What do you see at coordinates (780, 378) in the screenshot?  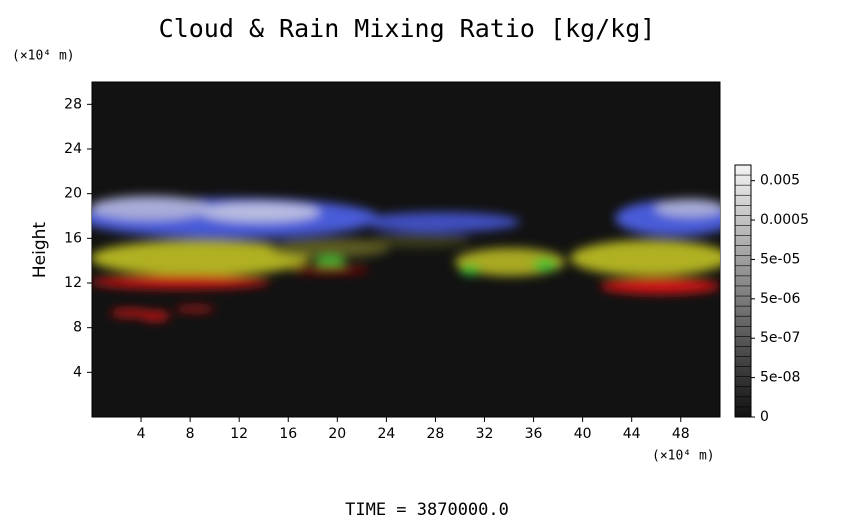 I see `colorbar-label: 5e-08` at bounding box center [780, 378].